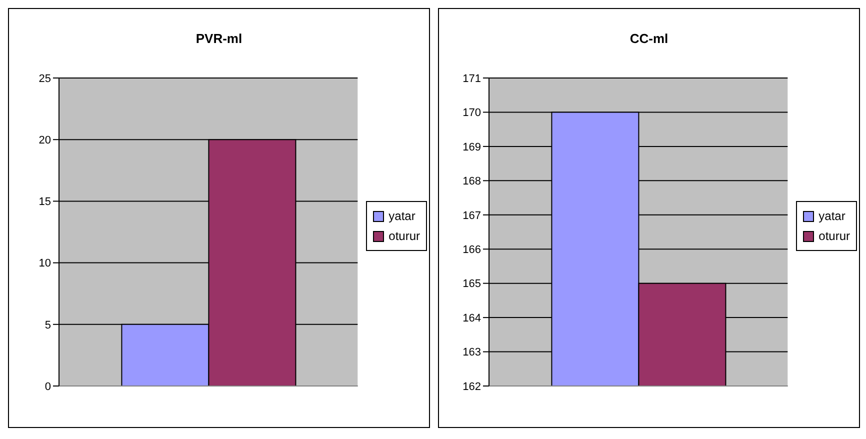 The height and width of the screenshot is (439, 866). Describe the element at coordinates (471, 182) in the screenshot. I see `y-tick-label: 168` at that location.